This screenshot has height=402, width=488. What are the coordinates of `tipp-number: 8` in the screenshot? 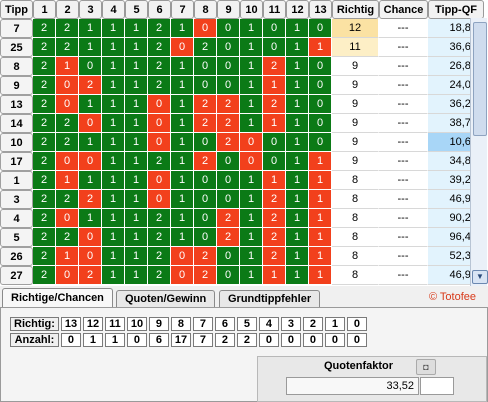 It's located at (16, 66).